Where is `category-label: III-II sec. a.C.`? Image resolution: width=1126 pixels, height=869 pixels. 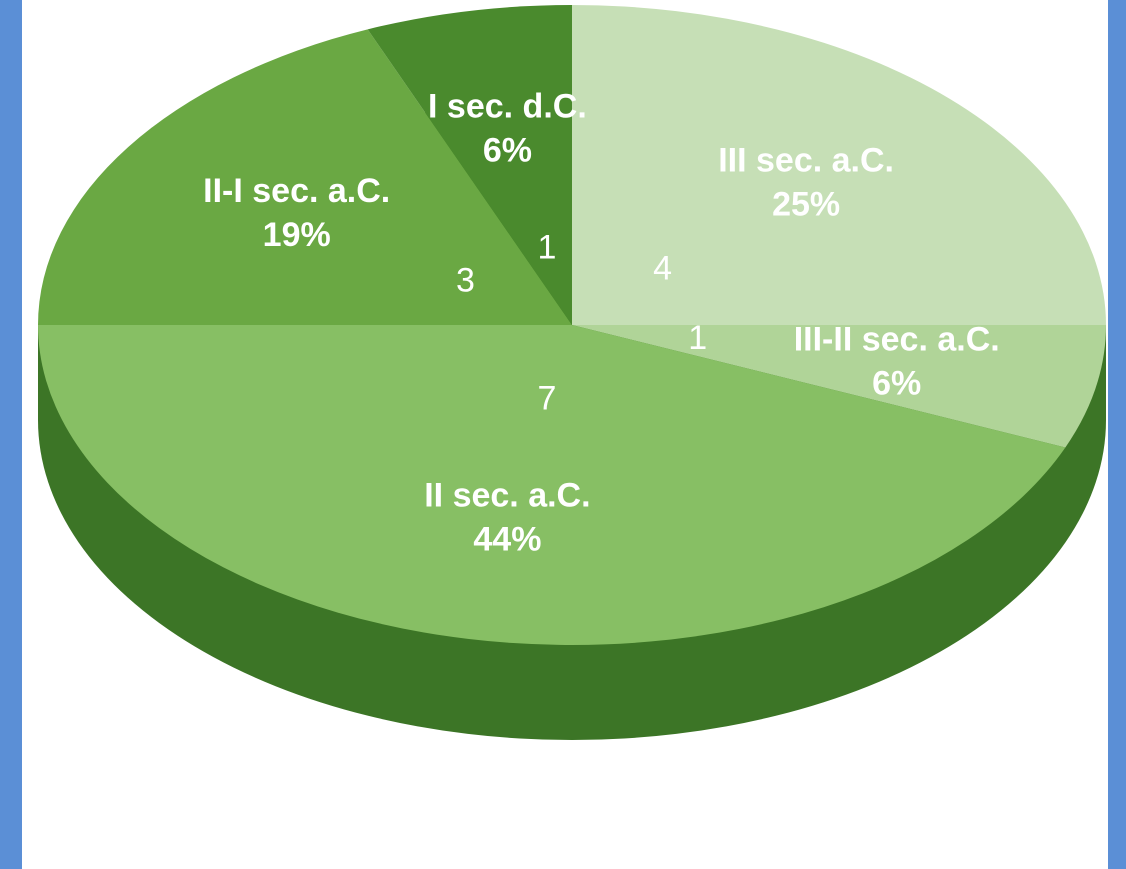 category-label: III-II sec. a.C. is located at coordinates (897, 340).